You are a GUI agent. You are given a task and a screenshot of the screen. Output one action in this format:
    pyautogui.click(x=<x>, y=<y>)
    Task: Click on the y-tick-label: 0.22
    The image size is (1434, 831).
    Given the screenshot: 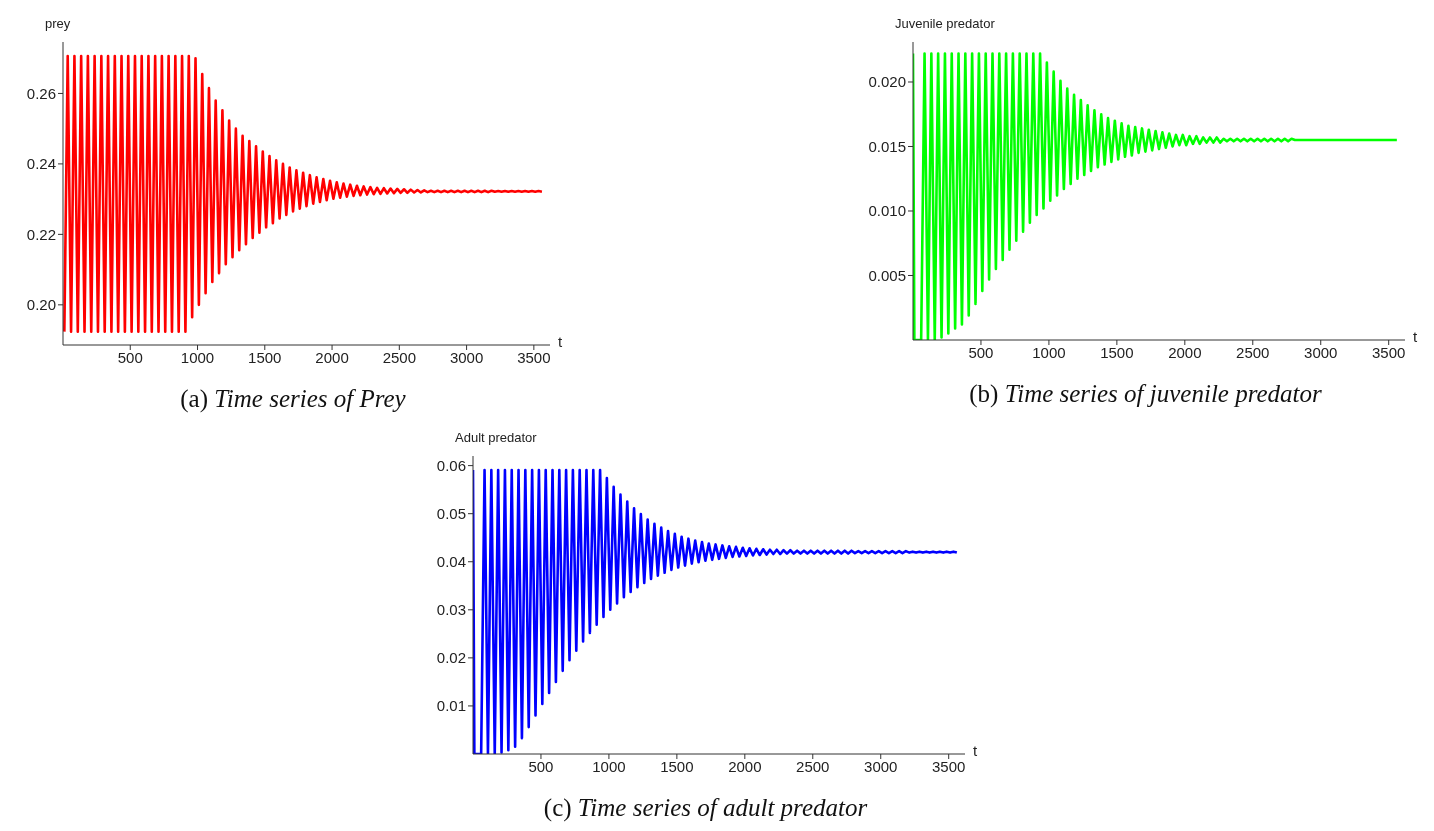 What is the action you would take?
    pyautogui.click(x=41, y=234)
    